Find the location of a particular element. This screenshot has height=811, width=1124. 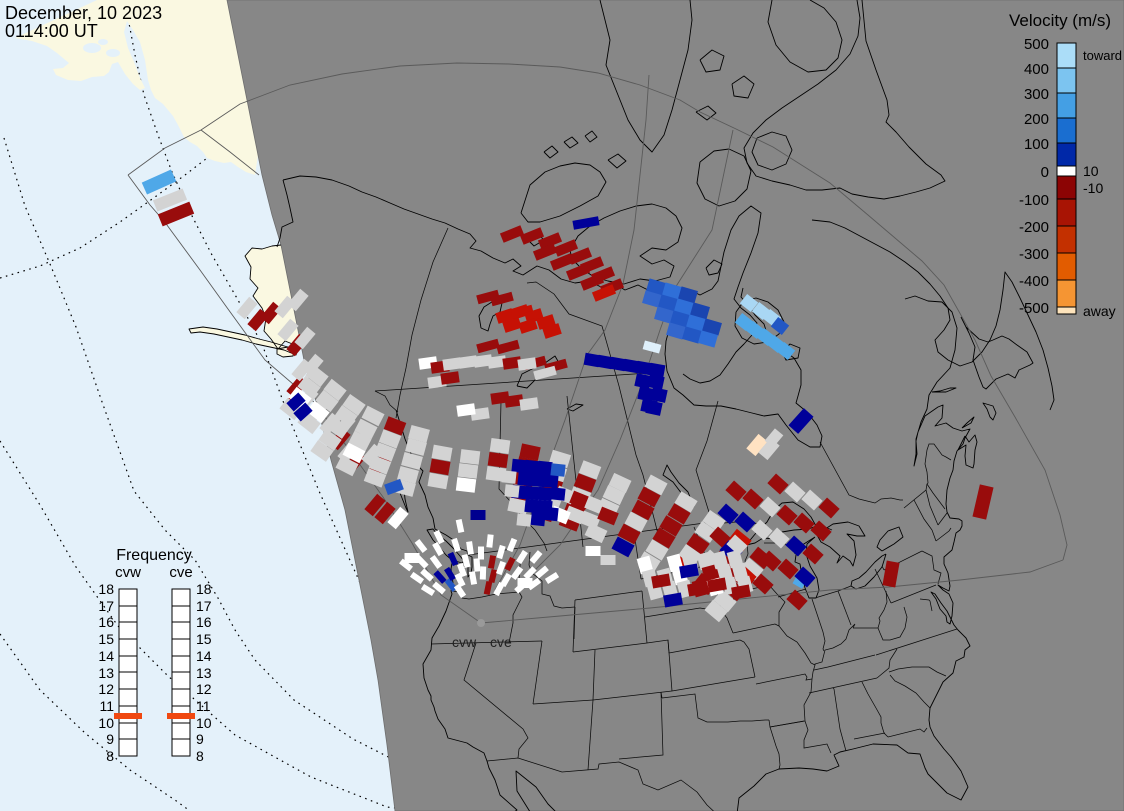

svg-text: toward is located at coordinates (1102, 55).